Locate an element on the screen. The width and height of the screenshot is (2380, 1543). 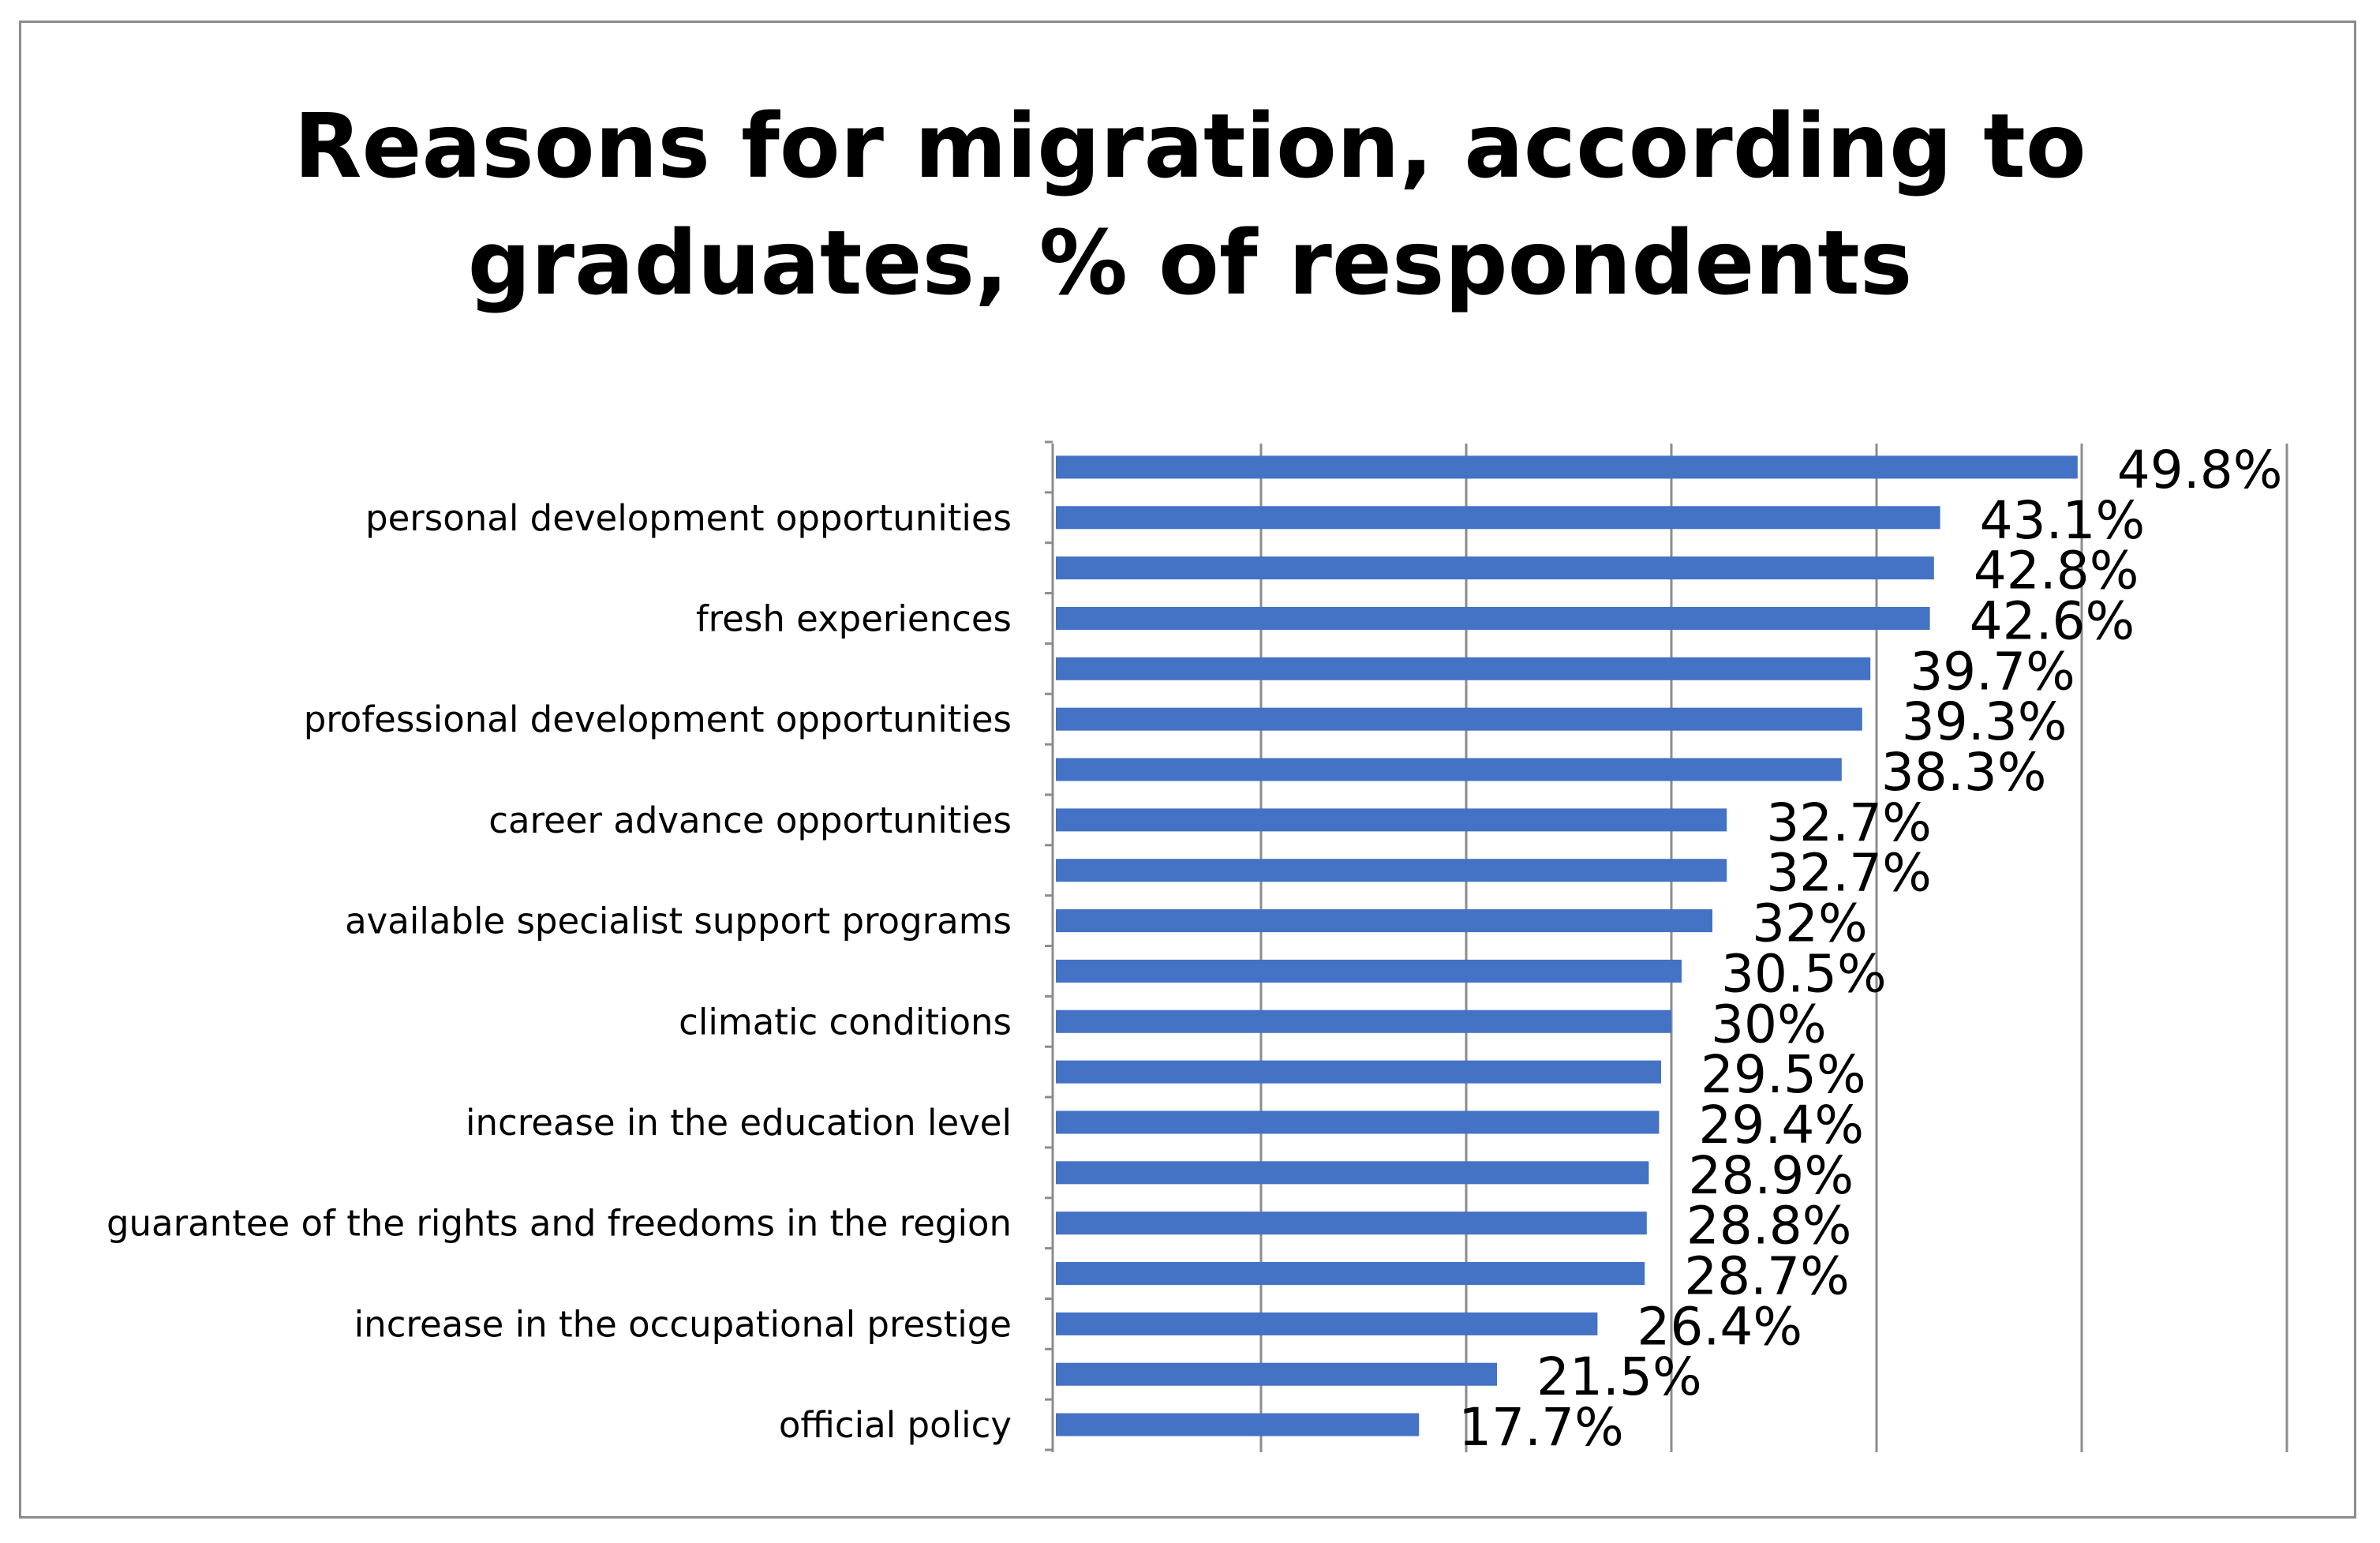
data-label-12: 29.5% is located at coordinates (1783, 1075).